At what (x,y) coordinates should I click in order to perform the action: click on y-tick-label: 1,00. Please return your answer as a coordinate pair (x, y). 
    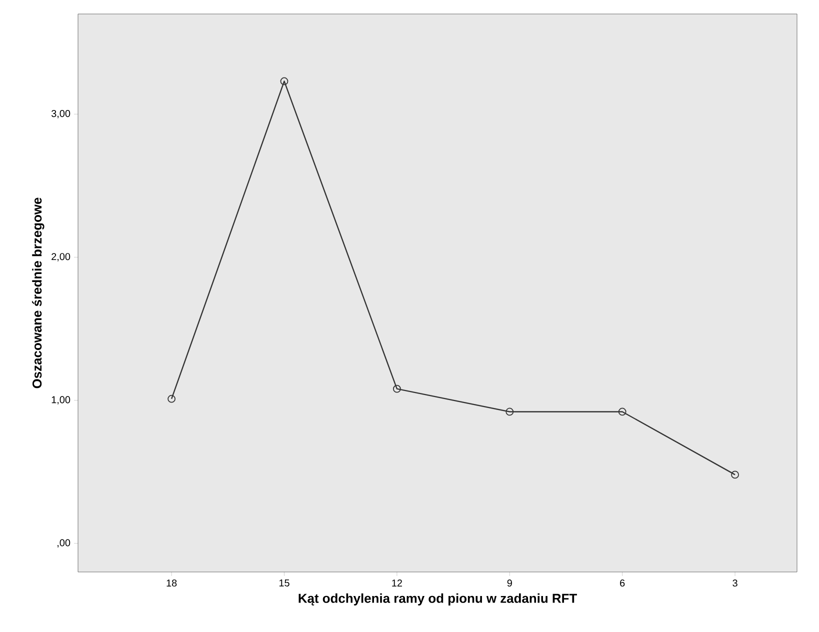
    Looking at the image, I should click on (61, 400).